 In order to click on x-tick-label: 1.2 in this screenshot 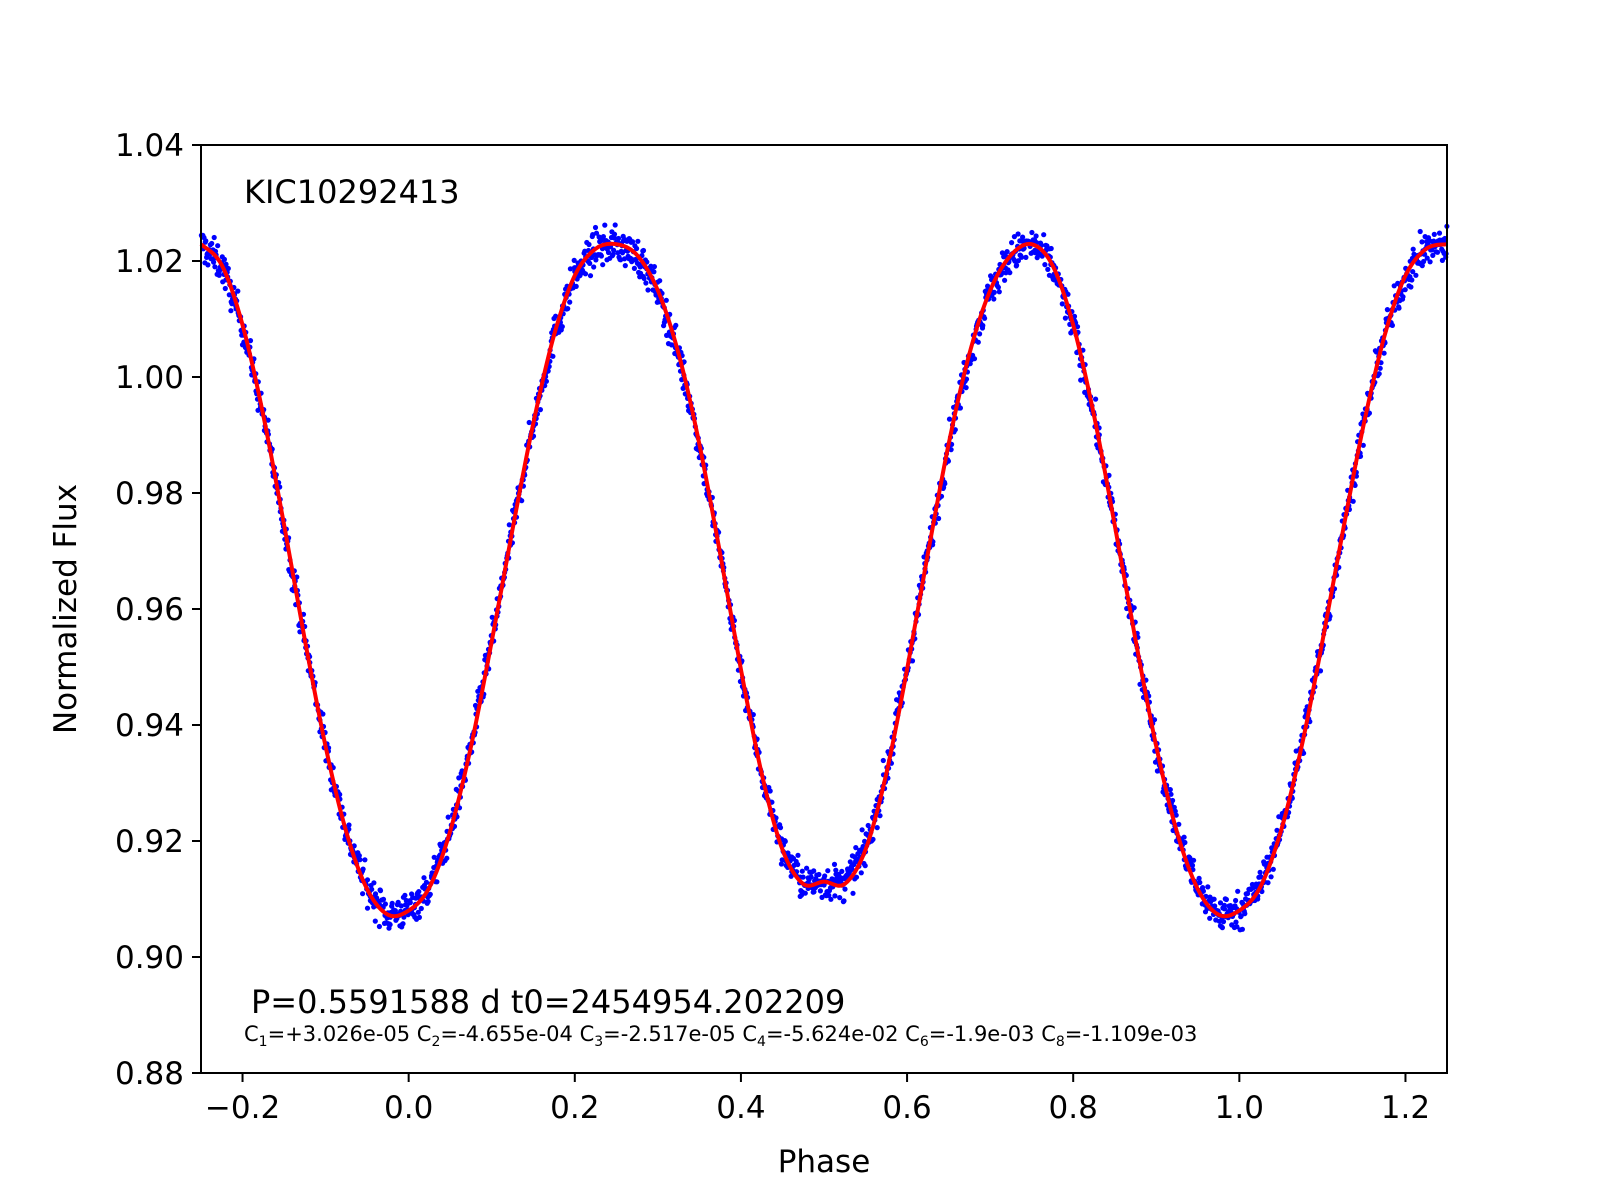, I will do `click(1405, 1108)`.